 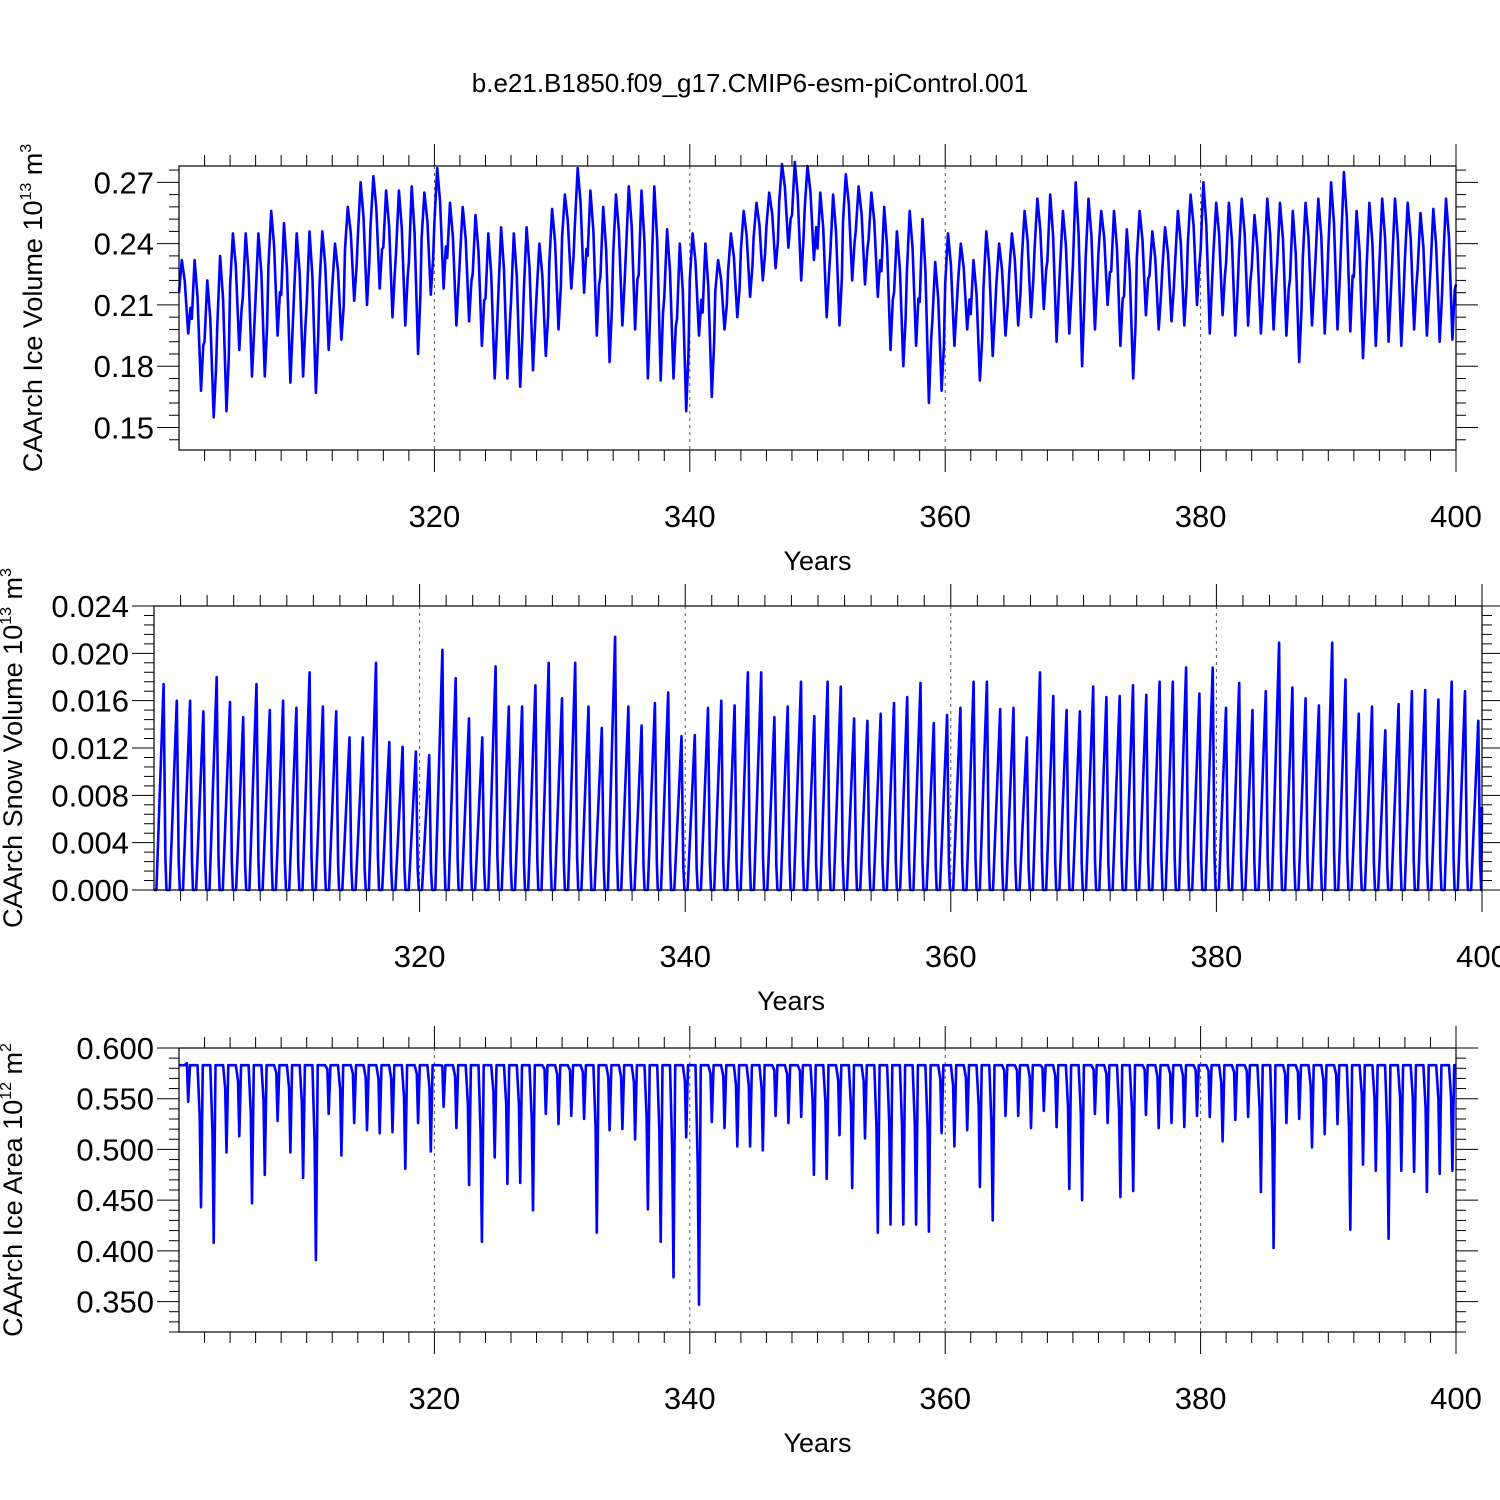 I want to click on y-tick-label: 0.550, so click(x=115, y=1099).